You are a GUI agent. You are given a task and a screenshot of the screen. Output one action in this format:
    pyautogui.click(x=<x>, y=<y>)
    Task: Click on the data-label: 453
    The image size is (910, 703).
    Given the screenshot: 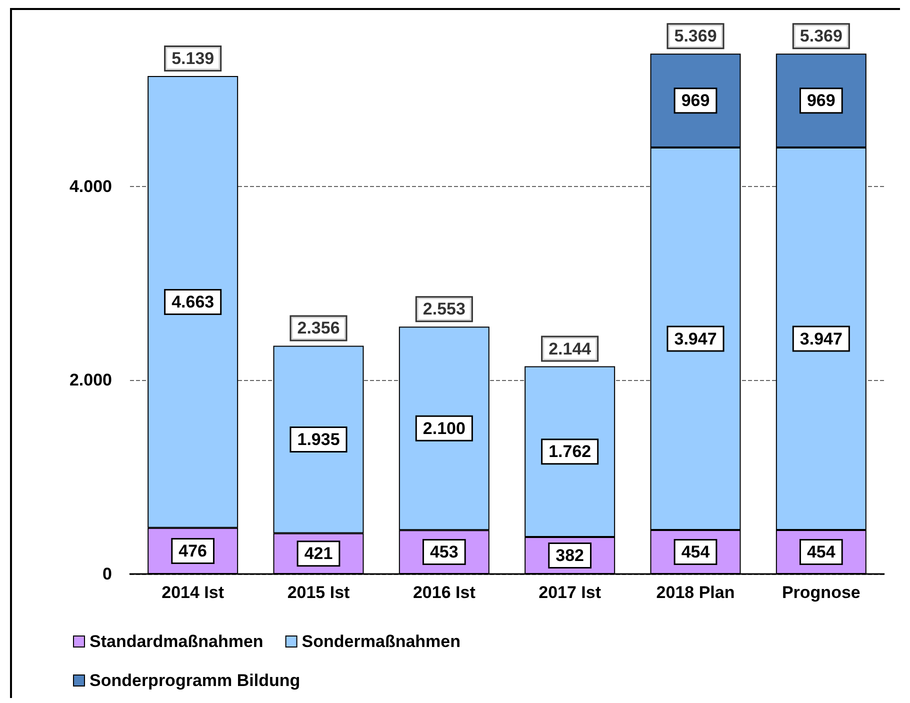 What is the action you would take?
    pyautogui.click(x=444, y=552)
    